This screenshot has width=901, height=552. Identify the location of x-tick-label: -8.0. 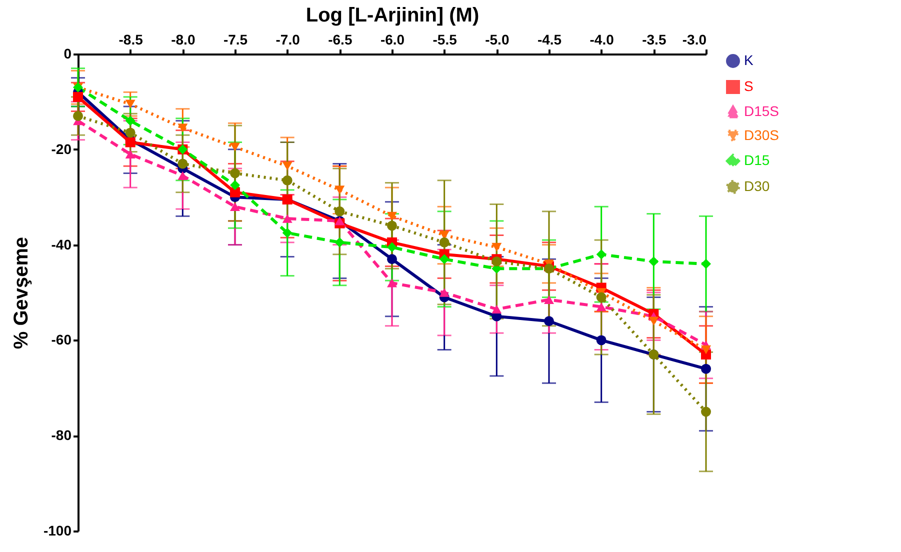
(183, 40).